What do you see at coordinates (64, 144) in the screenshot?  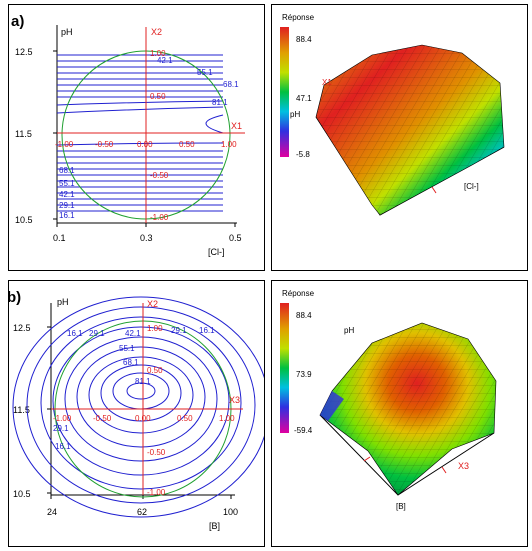 I see `coded-h-tick-a-0: -1.00` at bounding box center [64, 144].